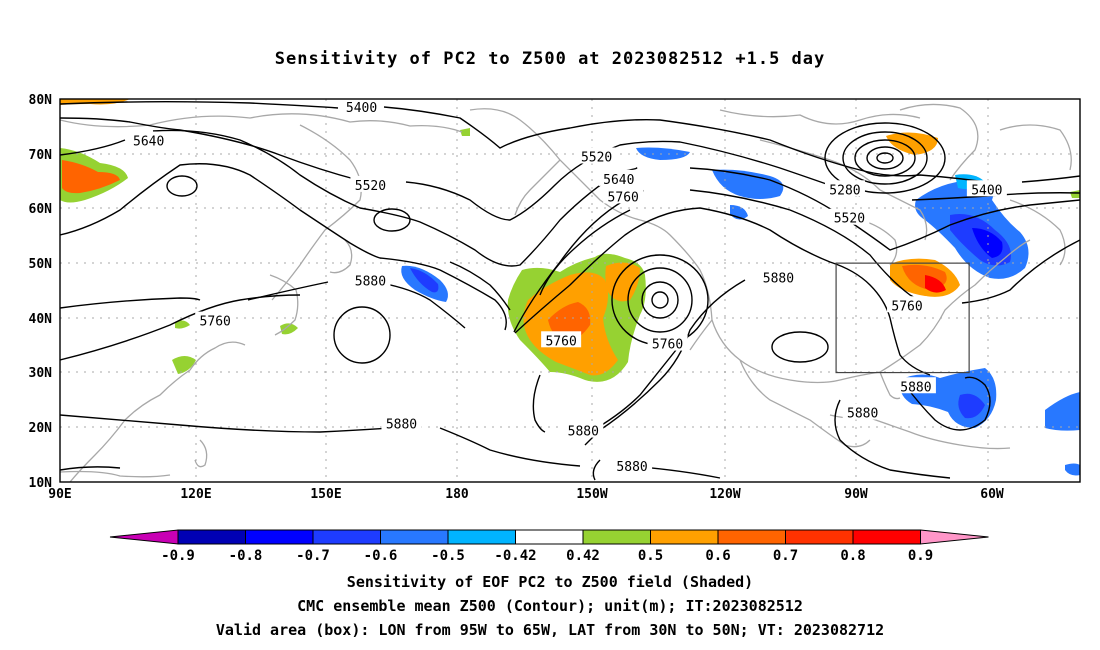  I want to click on lat-label: 40N, so click(41, 319).